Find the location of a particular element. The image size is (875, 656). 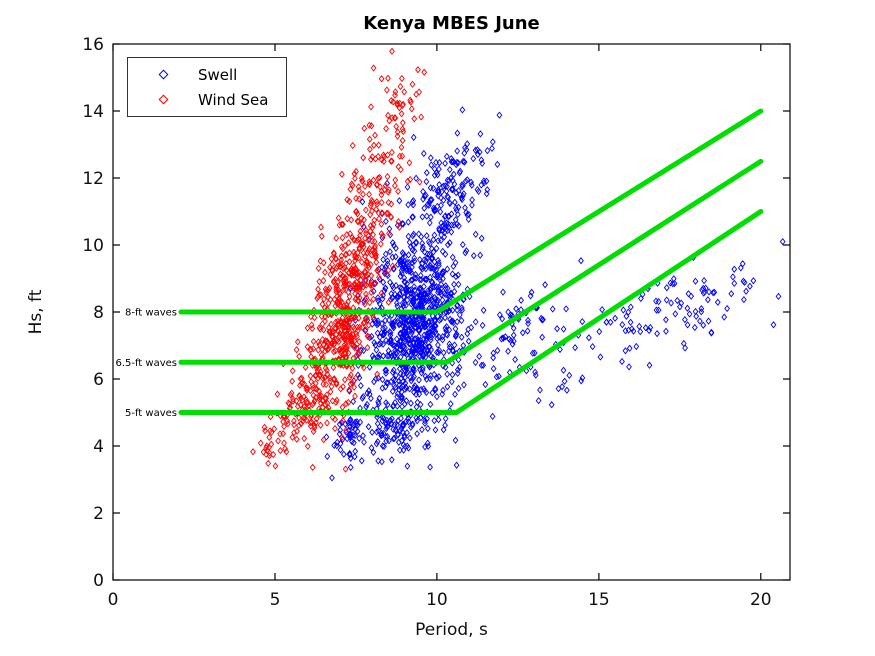

x-tick-label: 15 is located at coordinates (599, 600).